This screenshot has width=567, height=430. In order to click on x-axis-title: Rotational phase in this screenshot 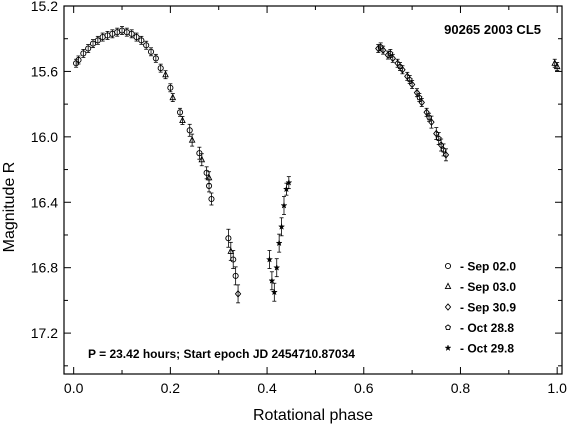, I will do `click(313, 415)`.